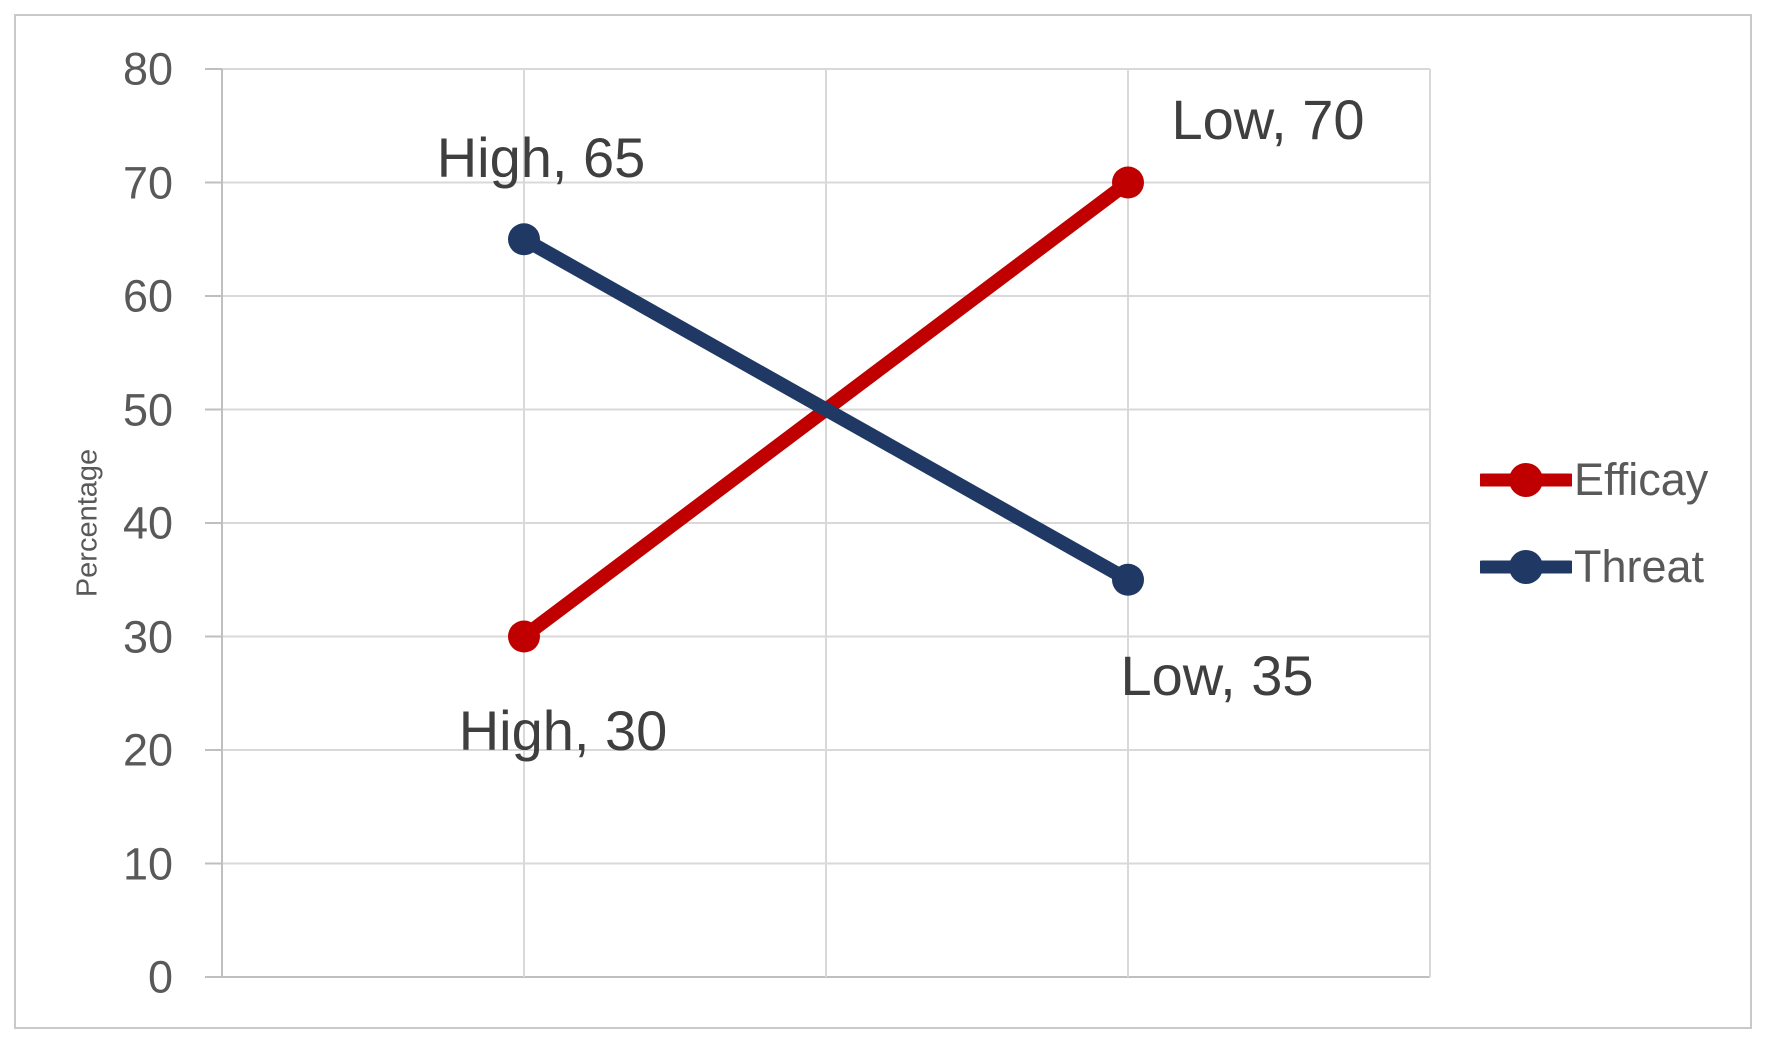 The width and height of the screenshot is (1768, 1050). I want to click on legend: Efficay Threat, so click(1594, 523).